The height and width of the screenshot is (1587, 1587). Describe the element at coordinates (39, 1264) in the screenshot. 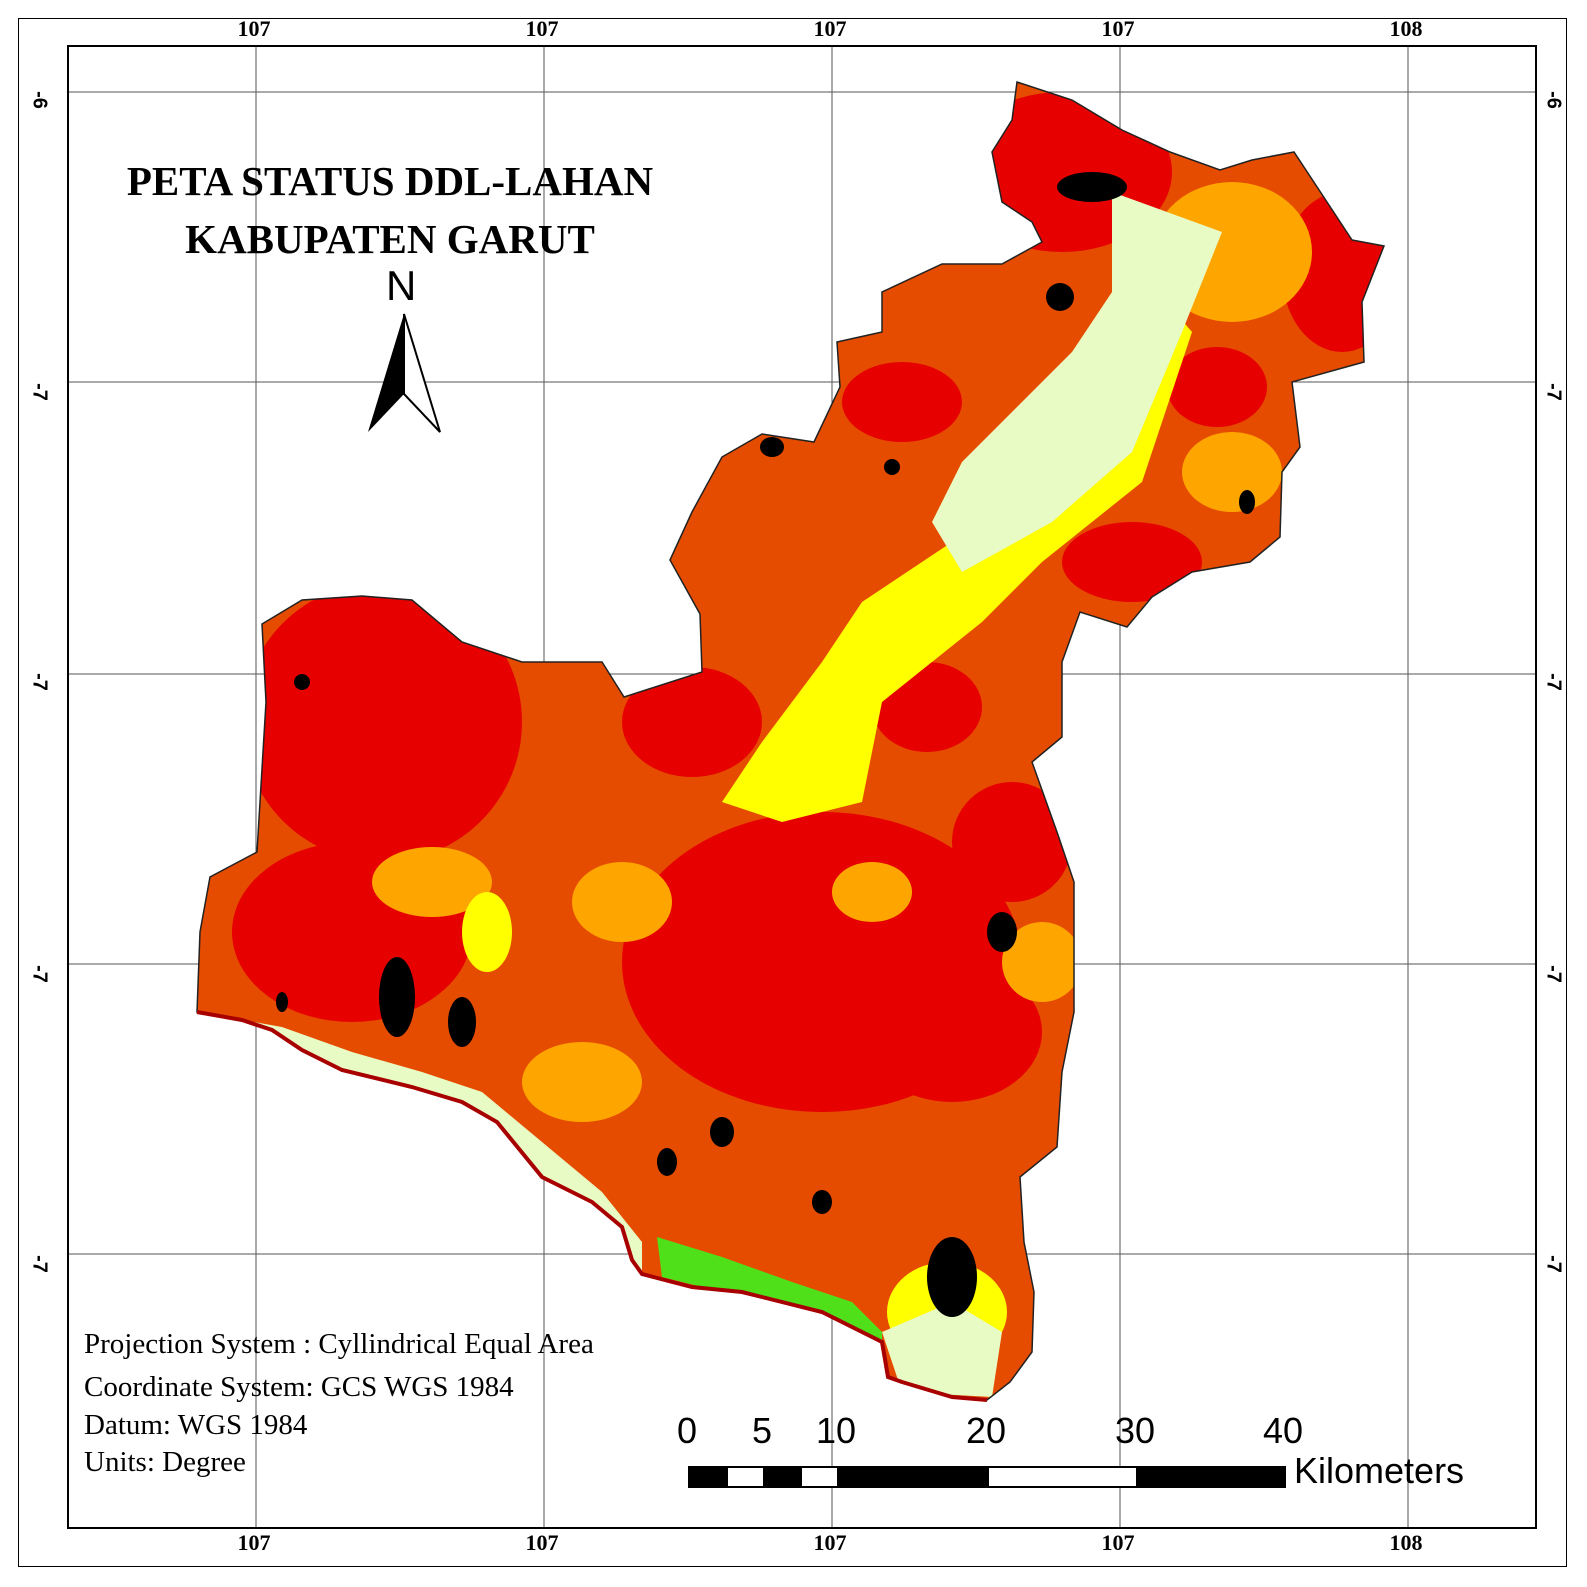

I see `lat-tick-left-5: -7` at that location.